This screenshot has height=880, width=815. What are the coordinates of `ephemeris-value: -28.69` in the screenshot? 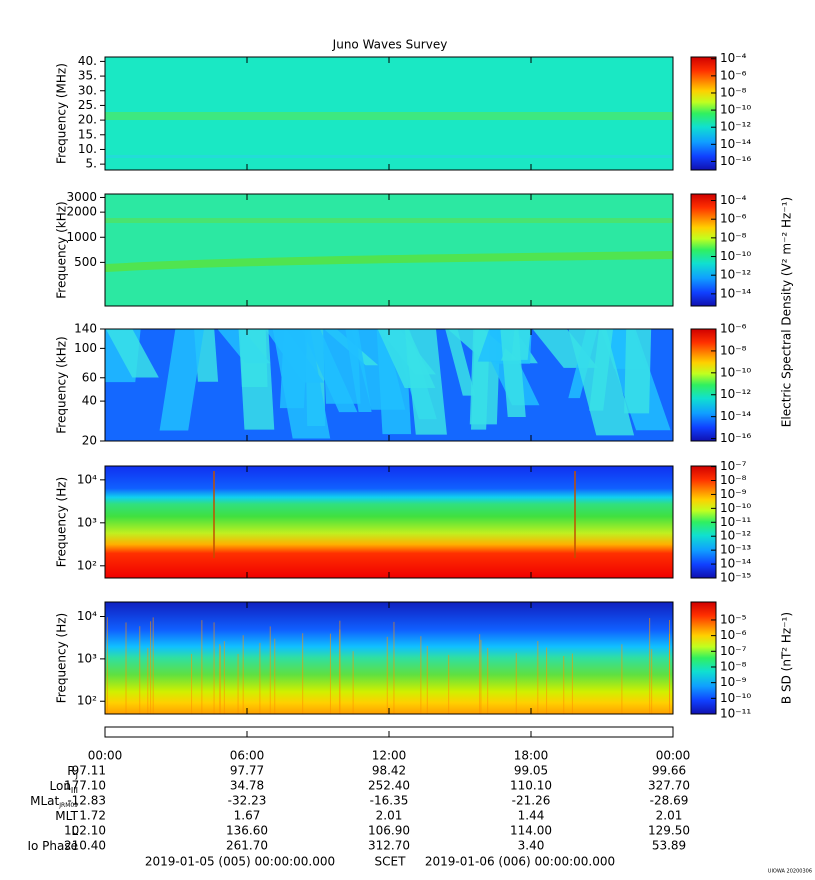 It's located at (669, 801).